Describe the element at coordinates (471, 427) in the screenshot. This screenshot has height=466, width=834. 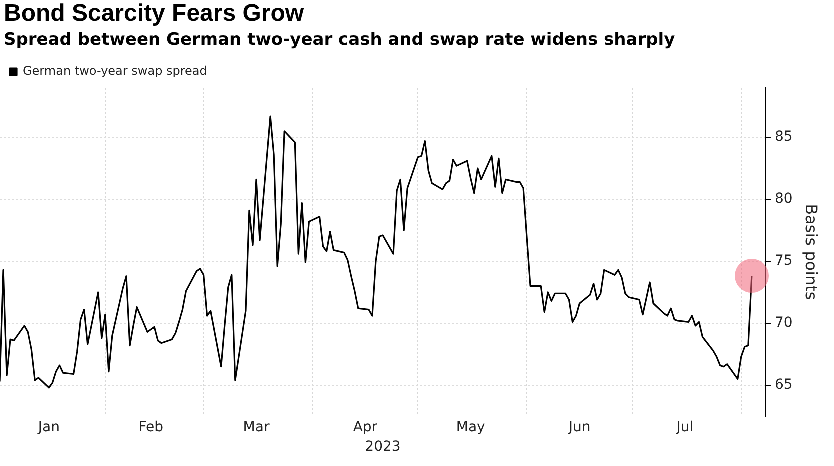
I see `x-tick-label: May` at that location.